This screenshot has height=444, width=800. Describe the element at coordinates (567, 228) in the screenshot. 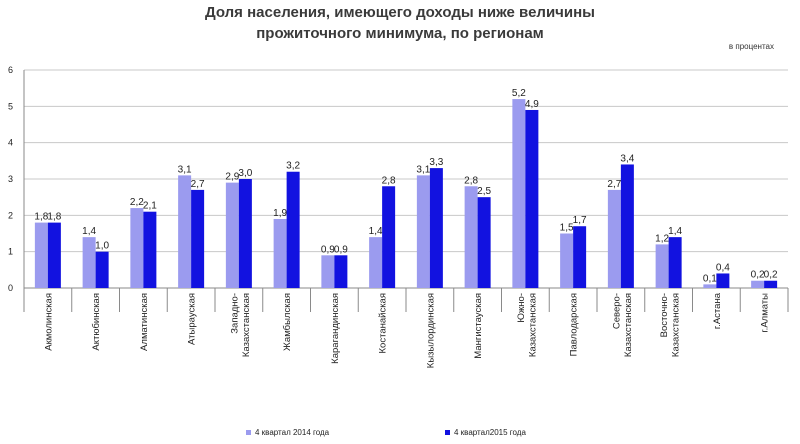

I see `data-label: 1,5` at that location.